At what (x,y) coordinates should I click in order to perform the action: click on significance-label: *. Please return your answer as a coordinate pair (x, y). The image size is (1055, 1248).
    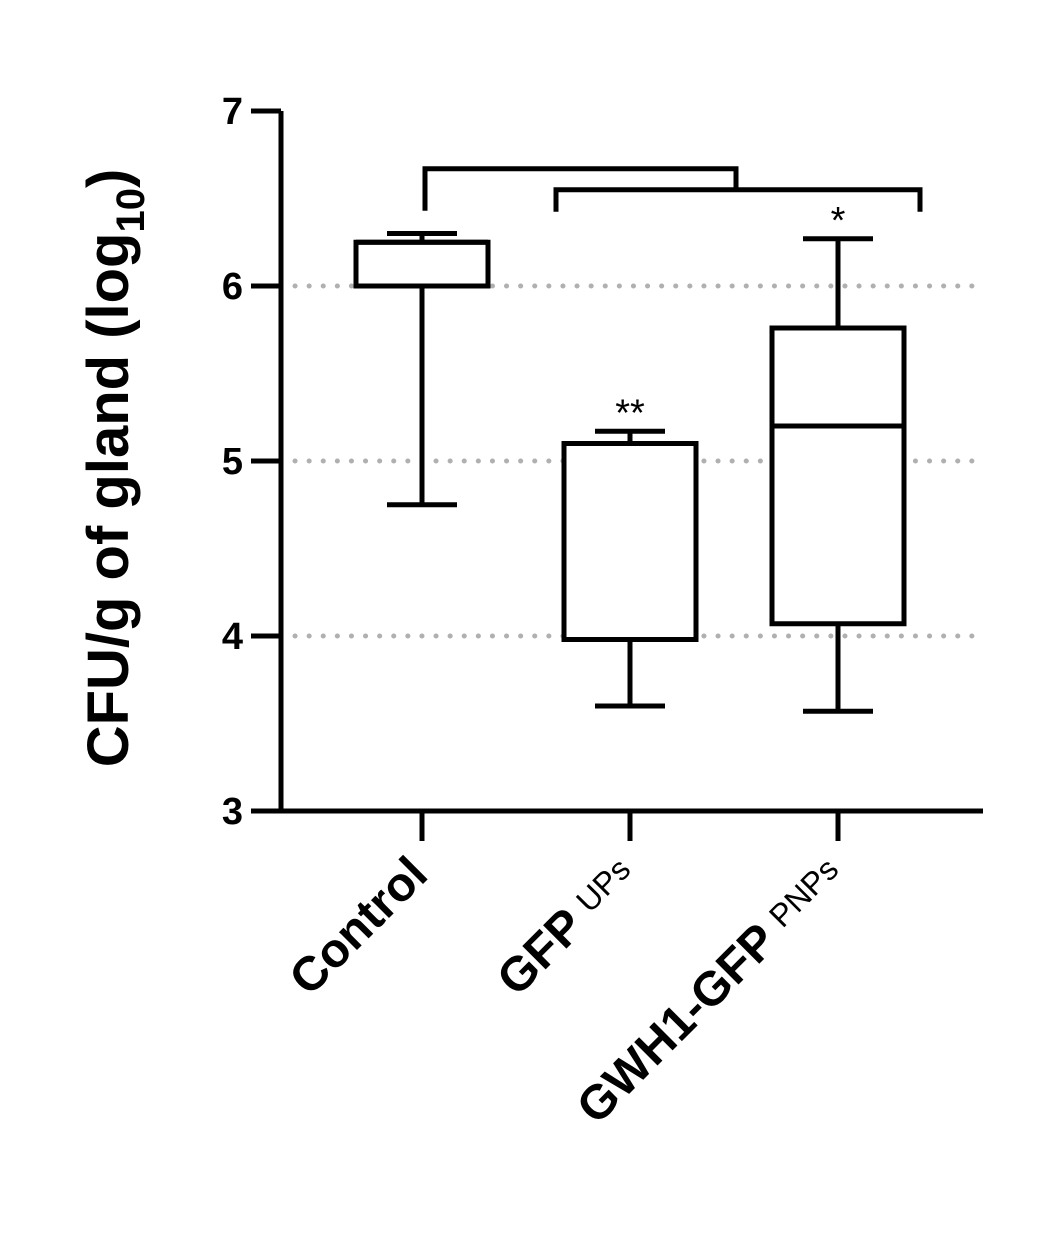
    Looking at the image, I should click on (838, 221).